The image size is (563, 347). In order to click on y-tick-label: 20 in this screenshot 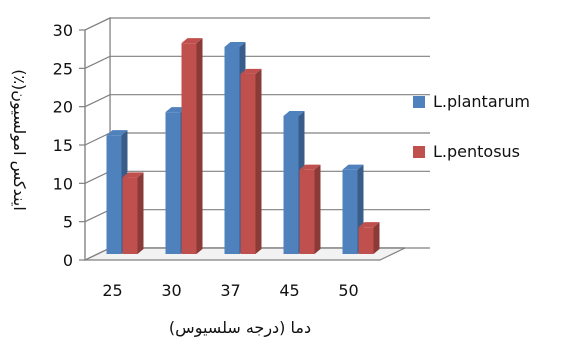, I will do `click(63, 107)`.